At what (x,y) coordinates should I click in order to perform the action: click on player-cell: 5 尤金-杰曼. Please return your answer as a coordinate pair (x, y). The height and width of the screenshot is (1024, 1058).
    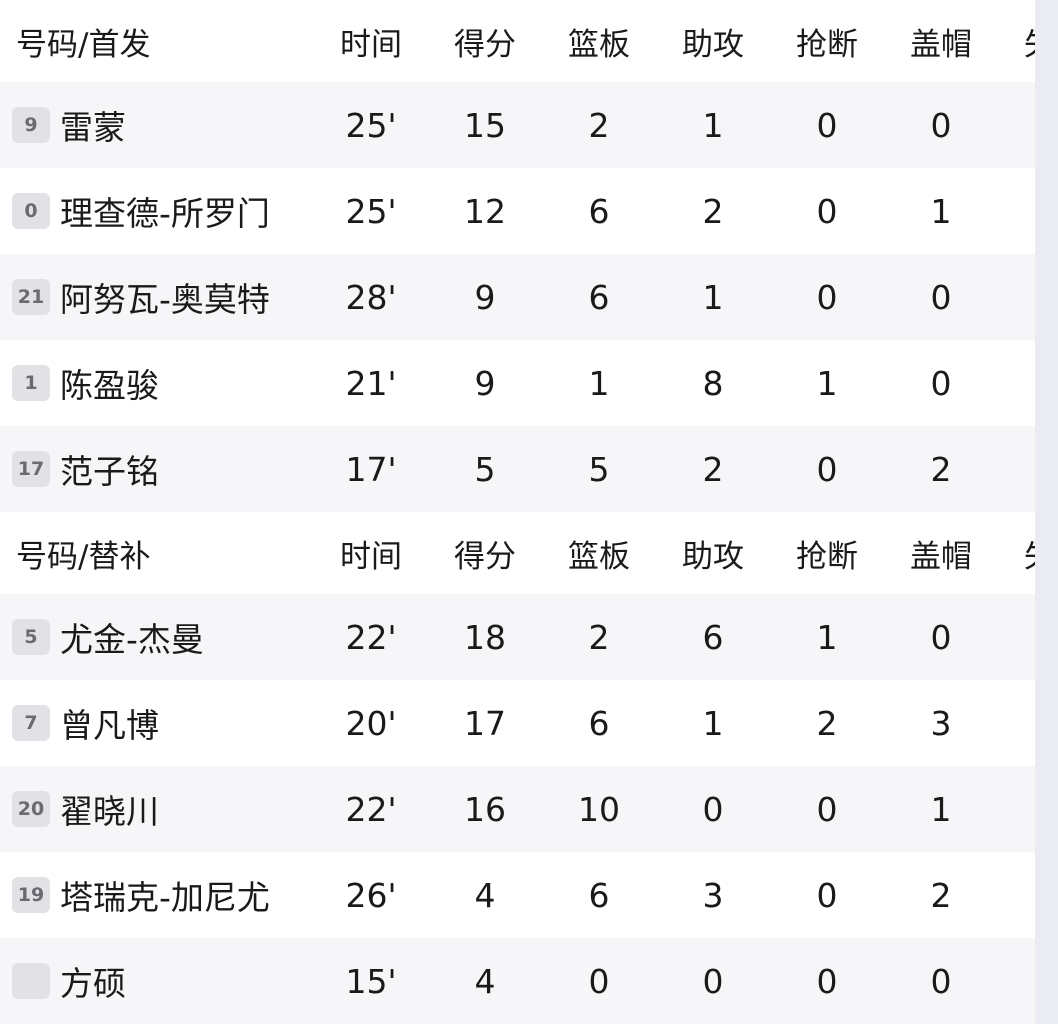
    Looking at the image, I should click on (157, 637).